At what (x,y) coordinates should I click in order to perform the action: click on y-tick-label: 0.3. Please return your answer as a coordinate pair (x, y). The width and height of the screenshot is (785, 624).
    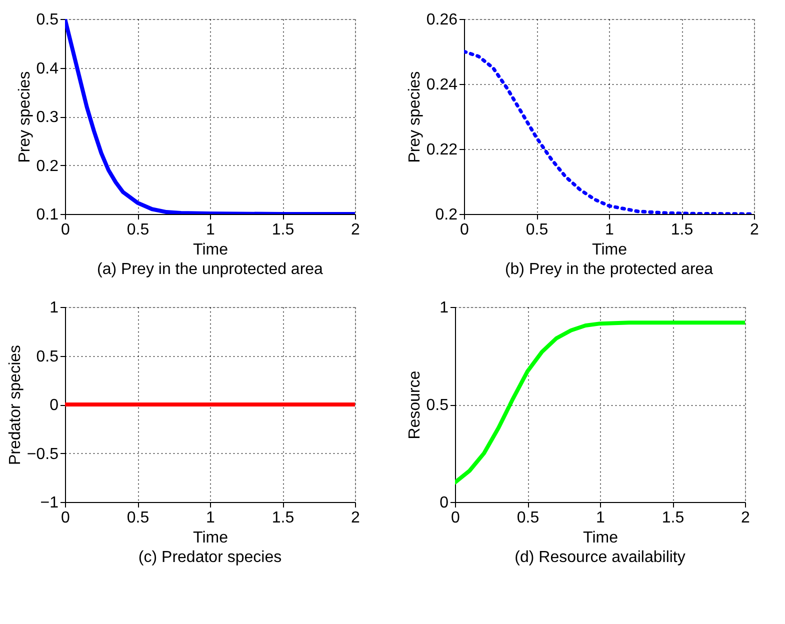
    Looking at the image, I should click on (47, 117).